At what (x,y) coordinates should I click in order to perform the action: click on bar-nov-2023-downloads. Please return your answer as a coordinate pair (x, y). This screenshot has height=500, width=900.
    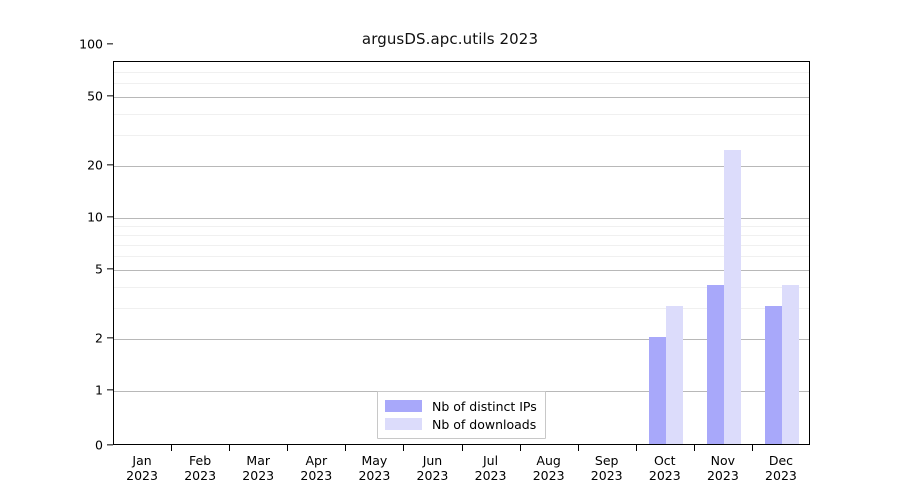
    Looking at the image, I should click on (732, 297).